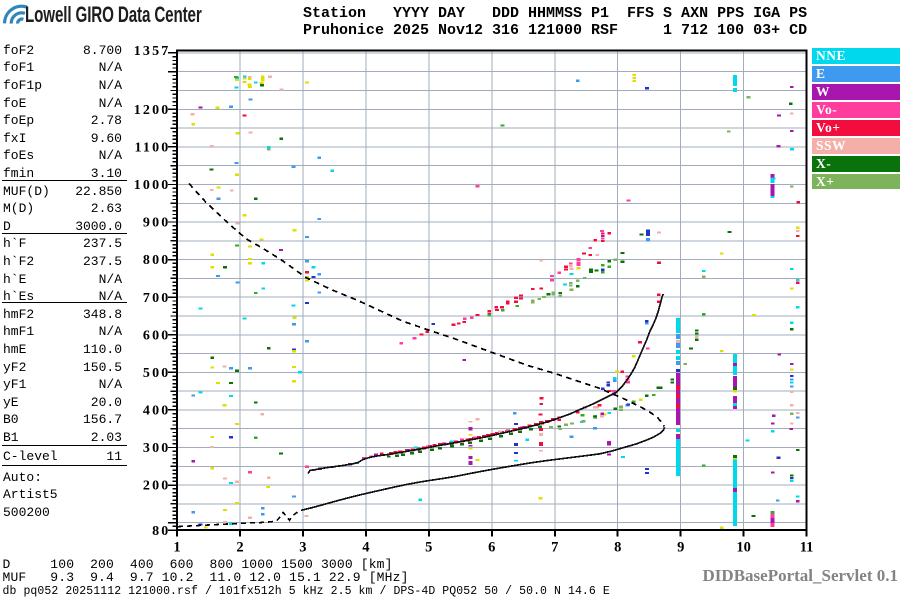 The image size is (900, 600). What do you see at coordinates (554, 548) in the screenshot?
I see `svg-text: 7` at bounding box center [554, 548].